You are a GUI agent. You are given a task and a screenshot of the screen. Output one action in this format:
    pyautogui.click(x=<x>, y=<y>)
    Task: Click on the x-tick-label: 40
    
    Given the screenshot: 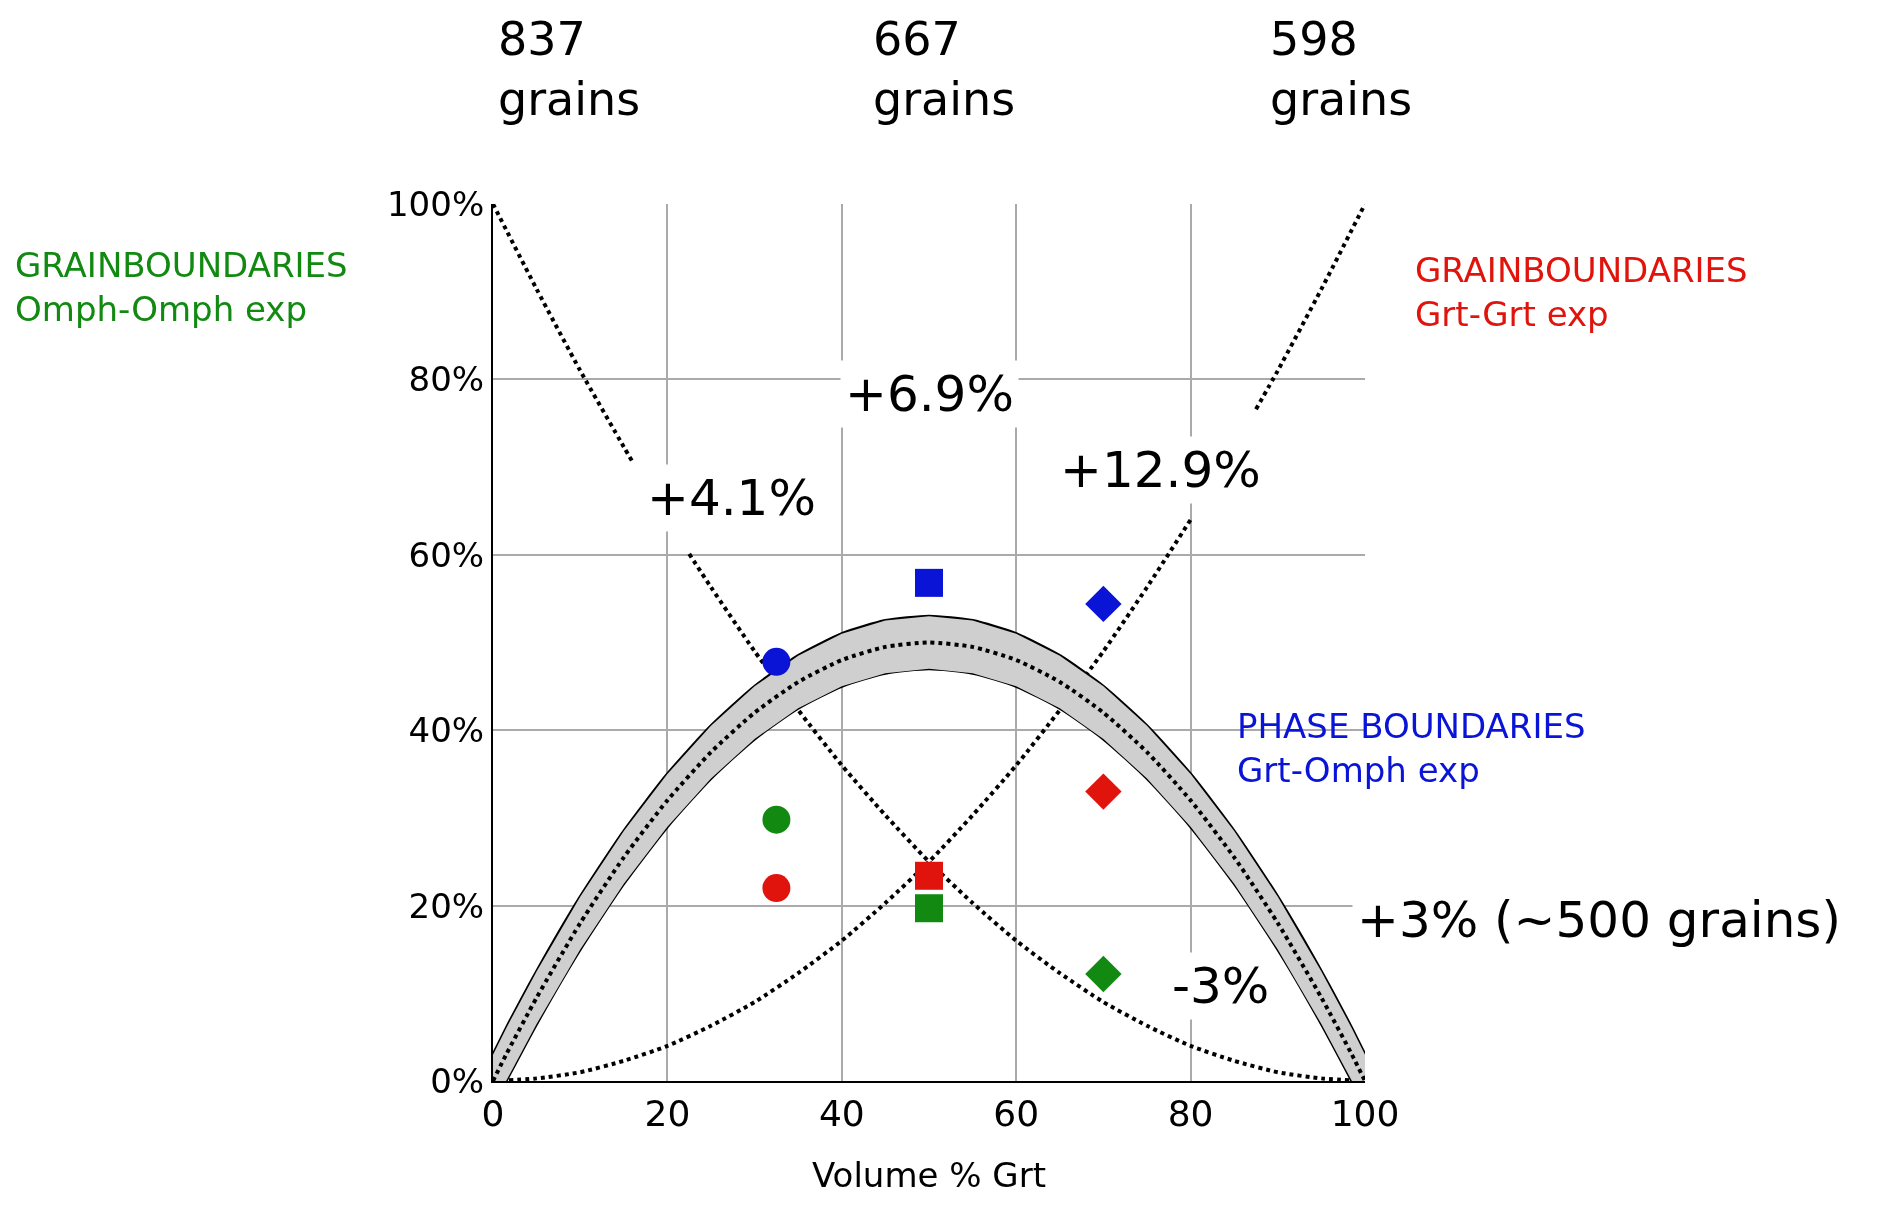 What is the action you would take?
    pyautogui.click(x=841, y=1114)
    